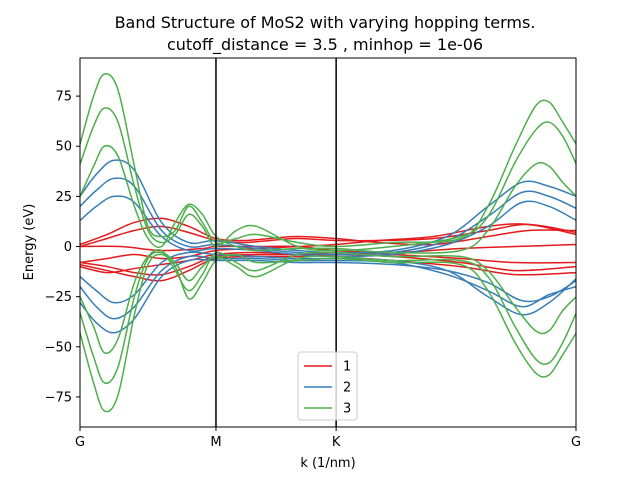  What do you see at coordinates (215, 442) in the screenshot?
I see `x-tick-label: M` at bounding box center [215, 442].